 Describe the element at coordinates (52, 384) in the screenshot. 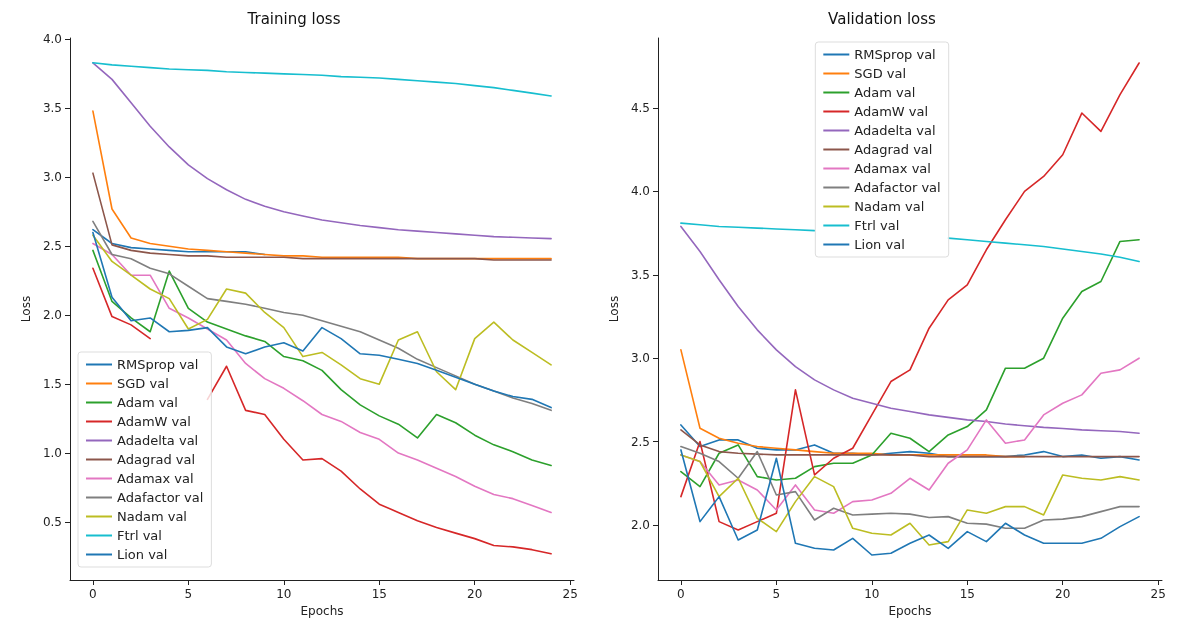

I see `y-tick-label: 1.5` at that location.